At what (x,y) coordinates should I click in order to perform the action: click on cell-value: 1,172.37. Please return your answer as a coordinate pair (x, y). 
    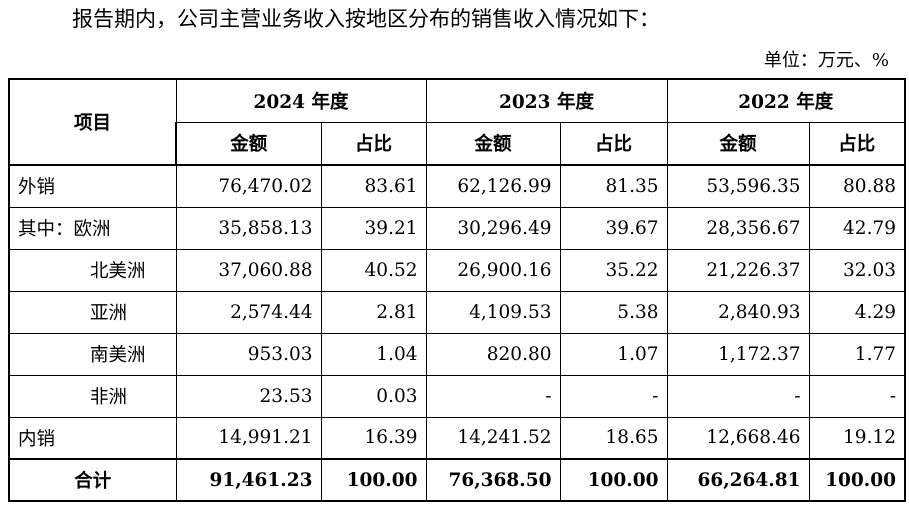
    Looking at the image, I should click on (738, 354).